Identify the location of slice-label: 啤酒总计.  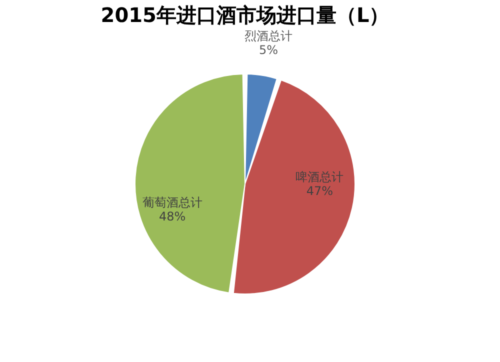
(320, 177).